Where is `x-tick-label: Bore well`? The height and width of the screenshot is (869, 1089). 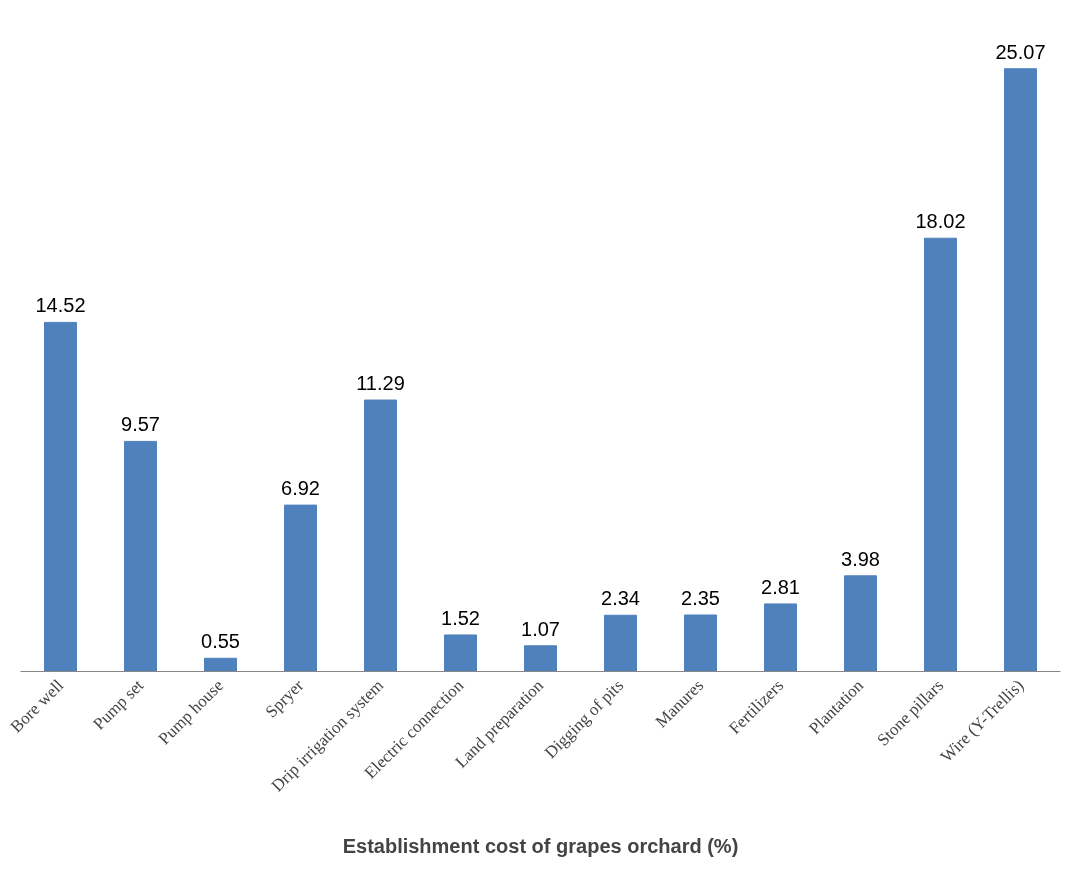
x-tick-label: Bore well is located at coordinates (37, 706).